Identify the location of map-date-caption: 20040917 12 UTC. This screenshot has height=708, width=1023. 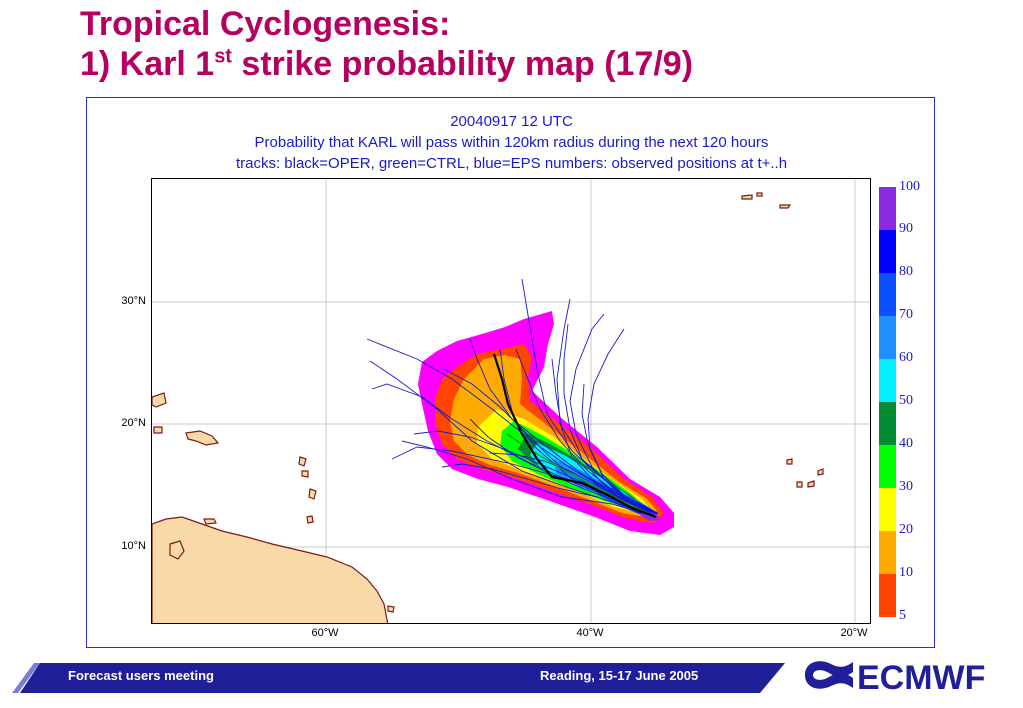
(511, 121).